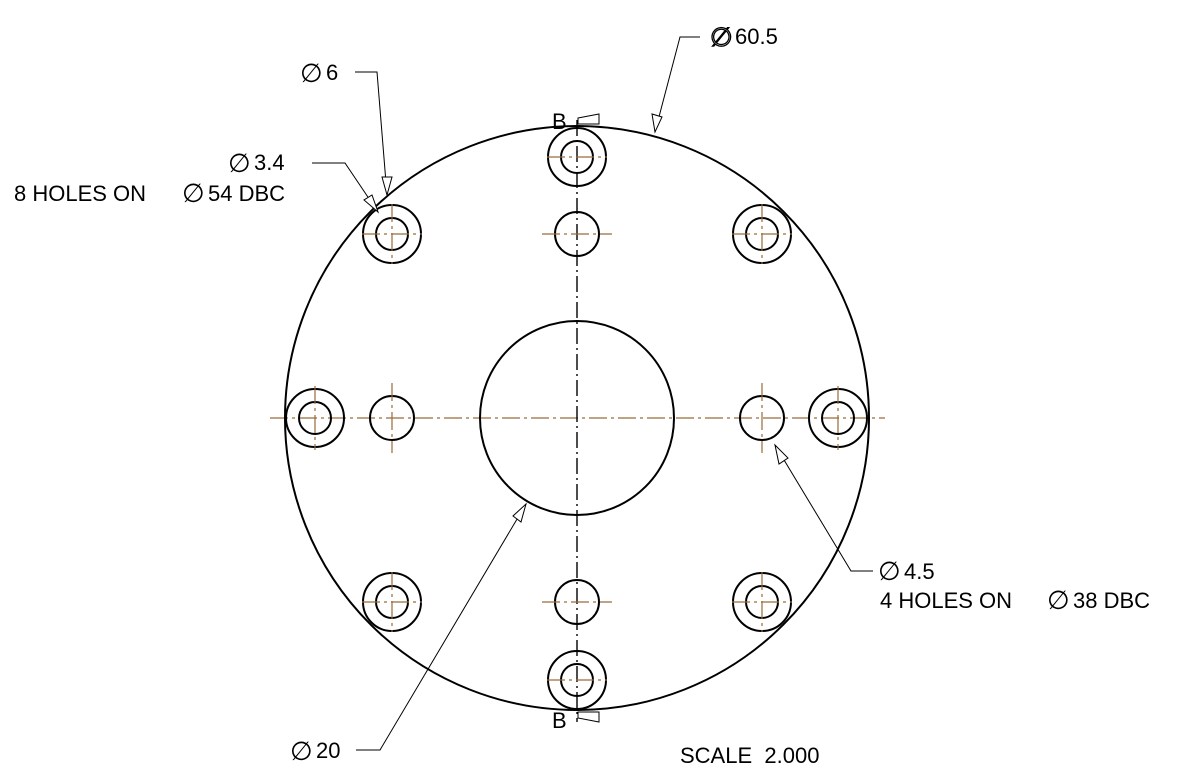  Describe the element at coordinates (962, 529) in the screenshot. I see `inner-hole-callout: ∅ 4.5 4 HOLES ON ∅ 38 DBC` at that location.